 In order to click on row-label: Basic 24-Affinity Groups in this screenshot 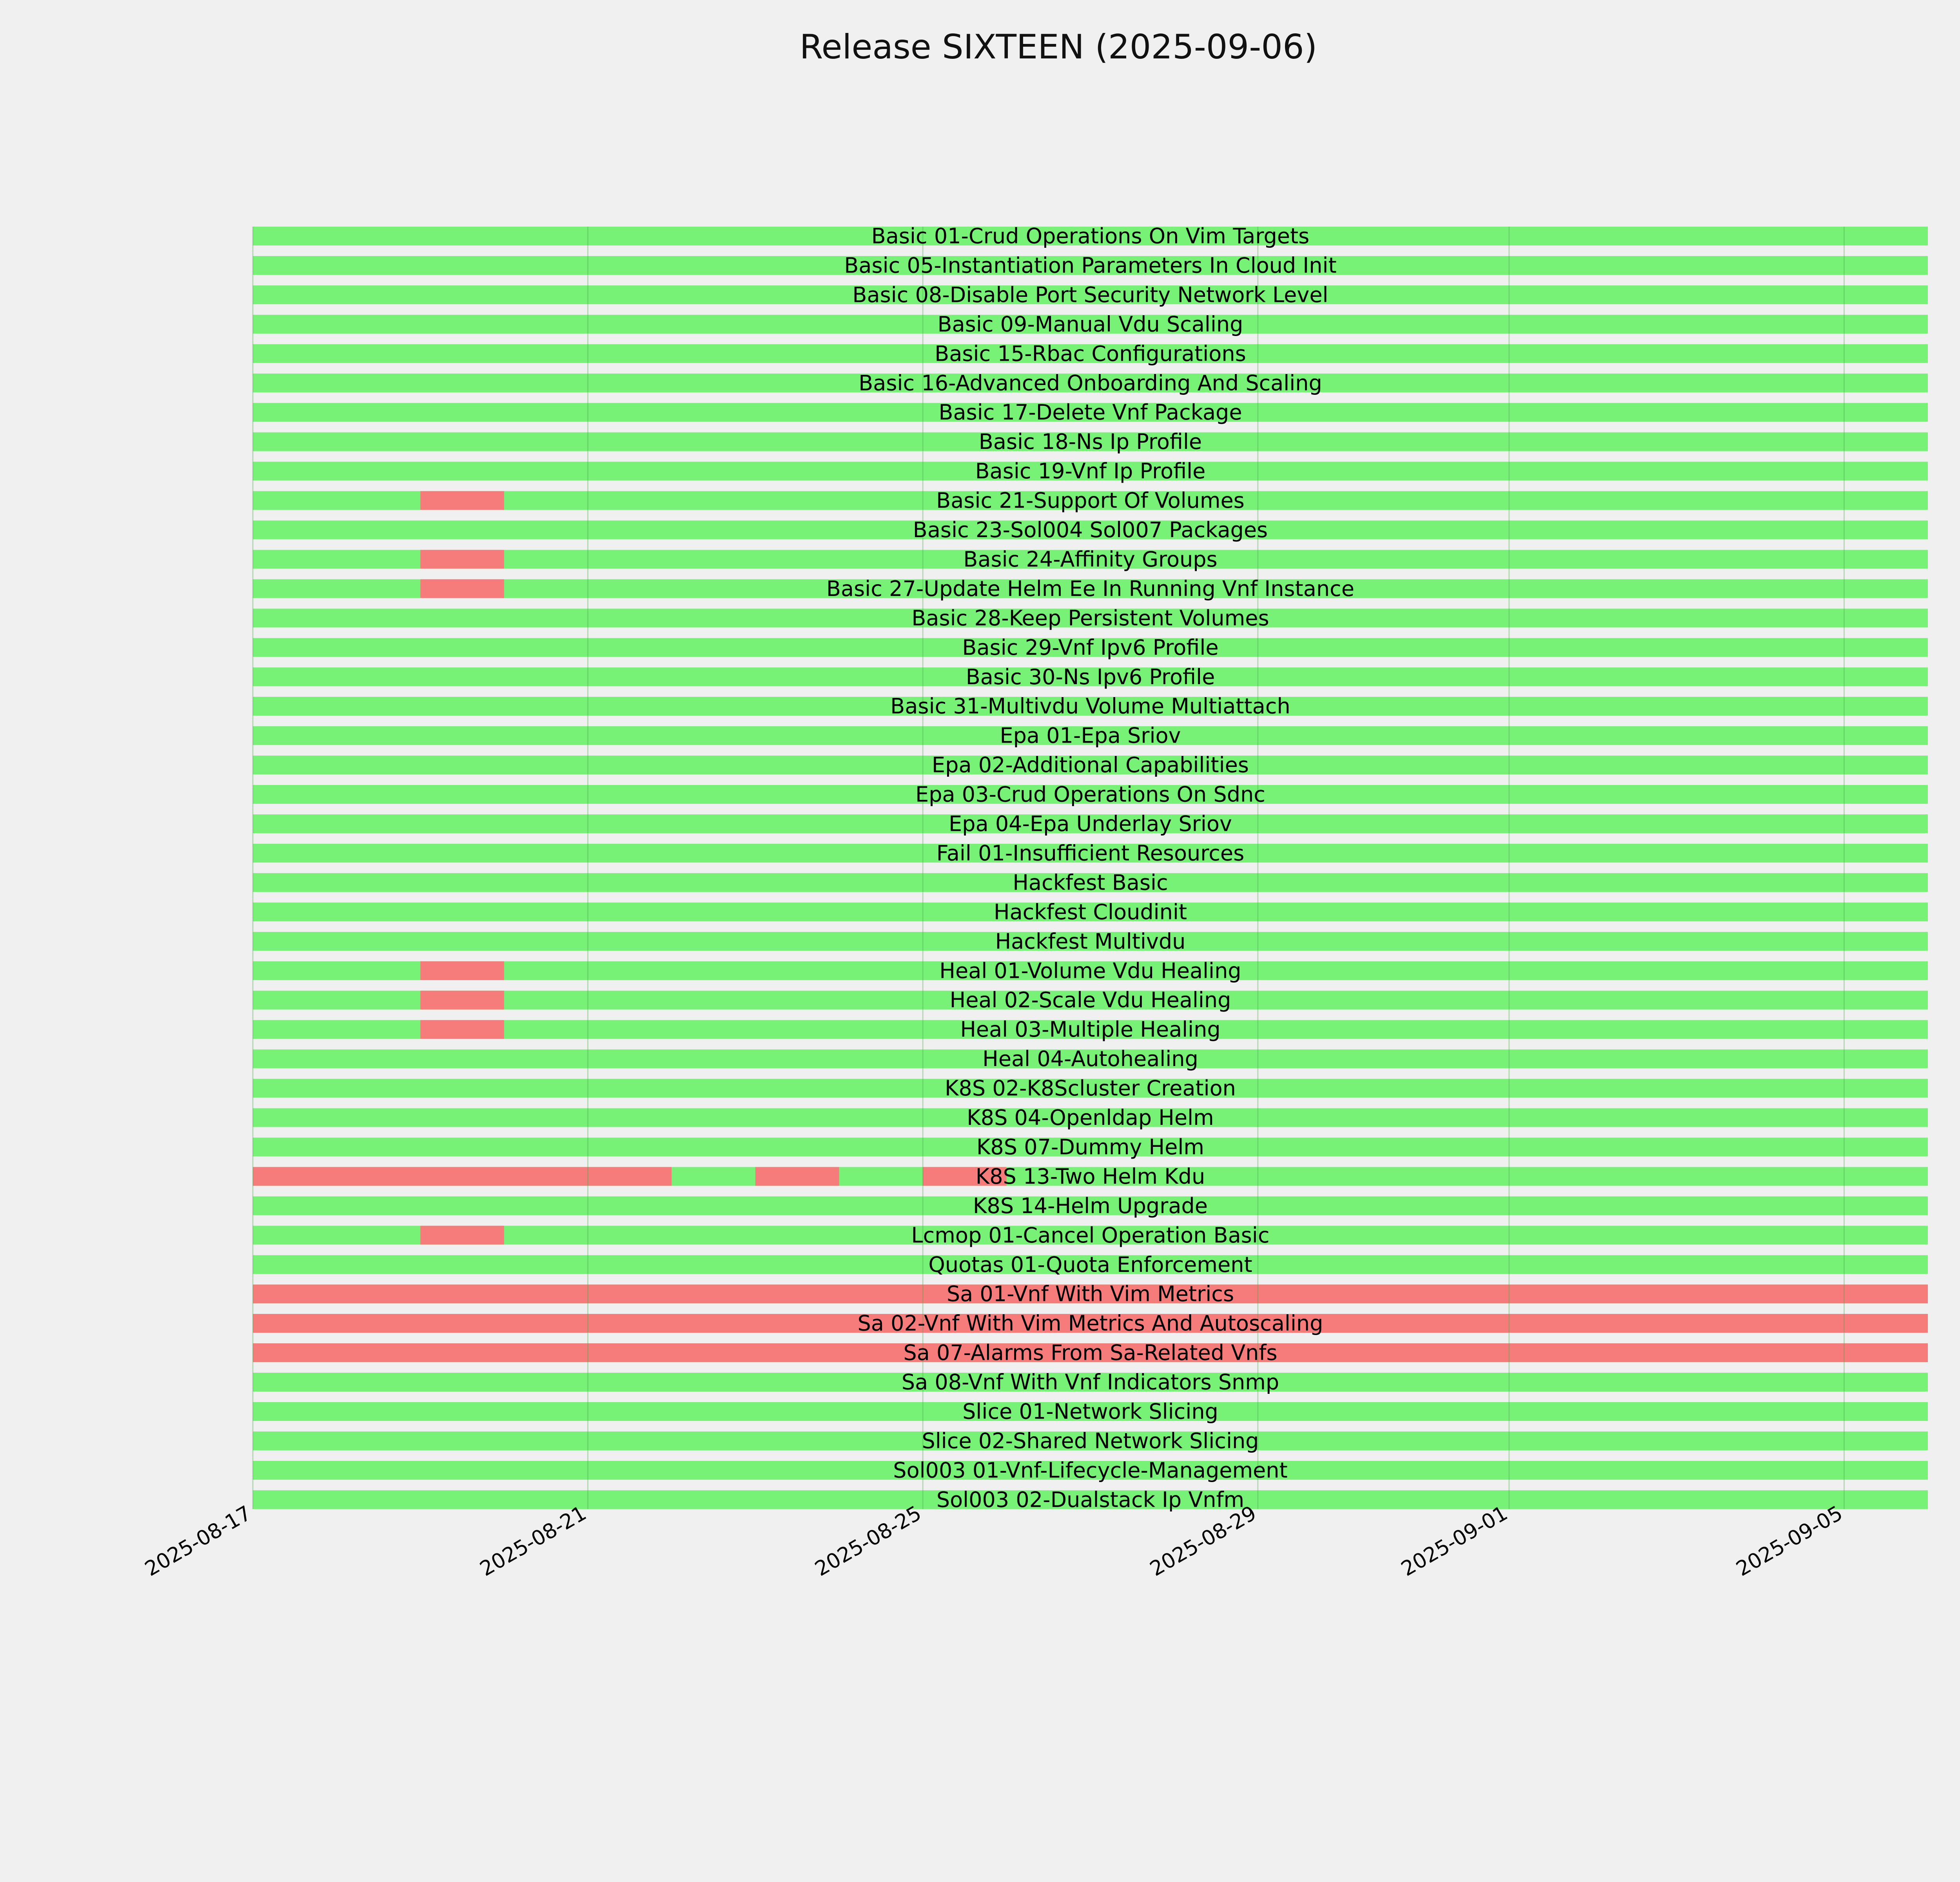, I will do `click(1090, 559)`.